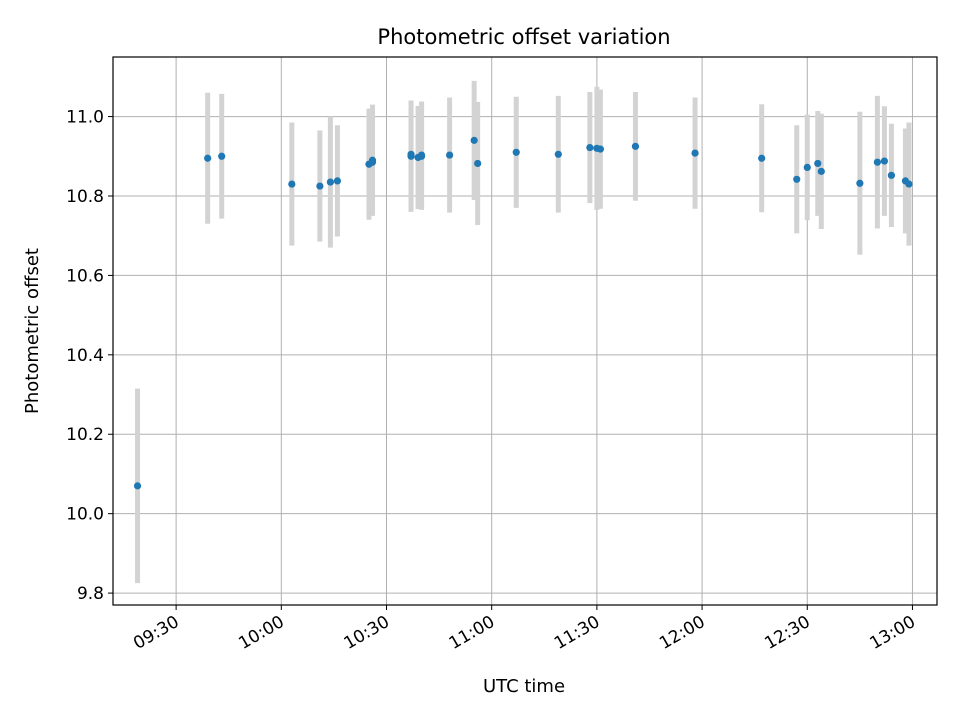  I want to click on y-tick-label: 10.2, so click(85, 435).